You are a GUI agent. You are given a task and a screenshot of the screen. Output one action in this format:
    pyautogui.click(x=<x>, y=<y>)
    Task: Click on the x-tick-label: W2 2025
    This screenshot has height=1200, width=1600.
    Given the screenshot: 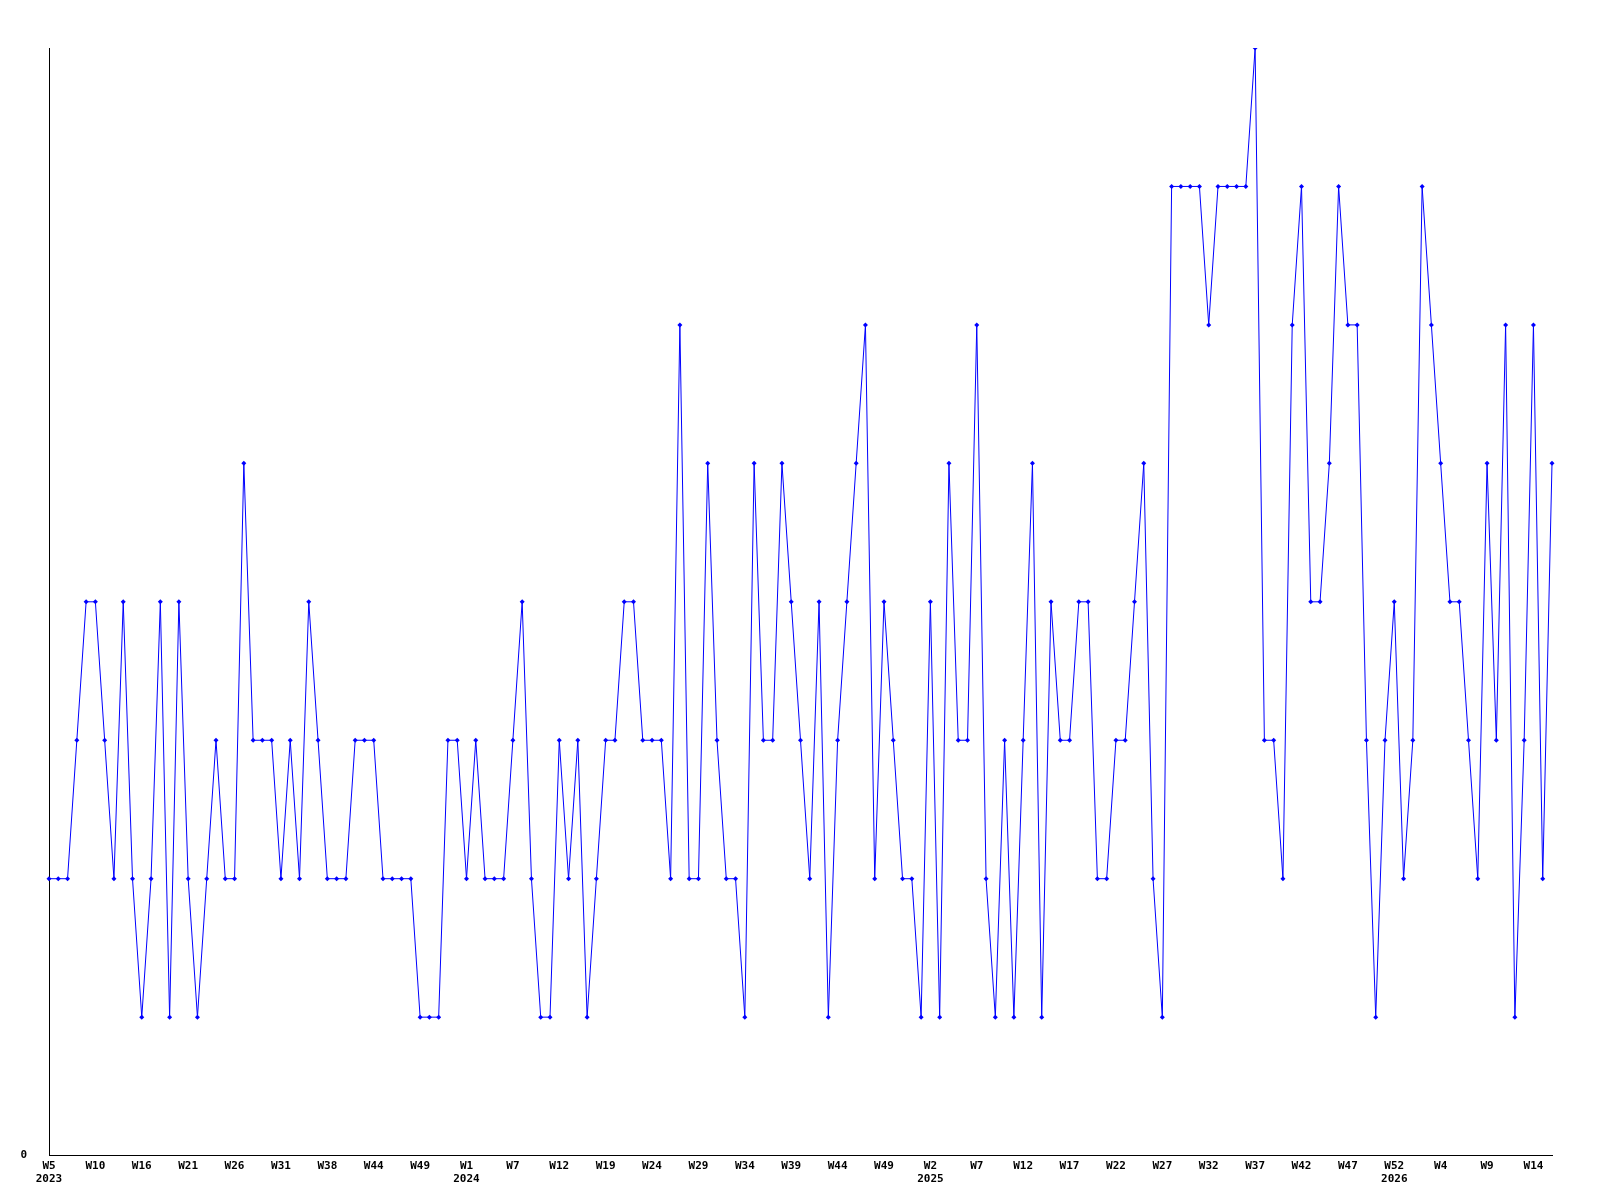 What is the action you would take?
    pyautogui.click(x=930, y=1172)
    